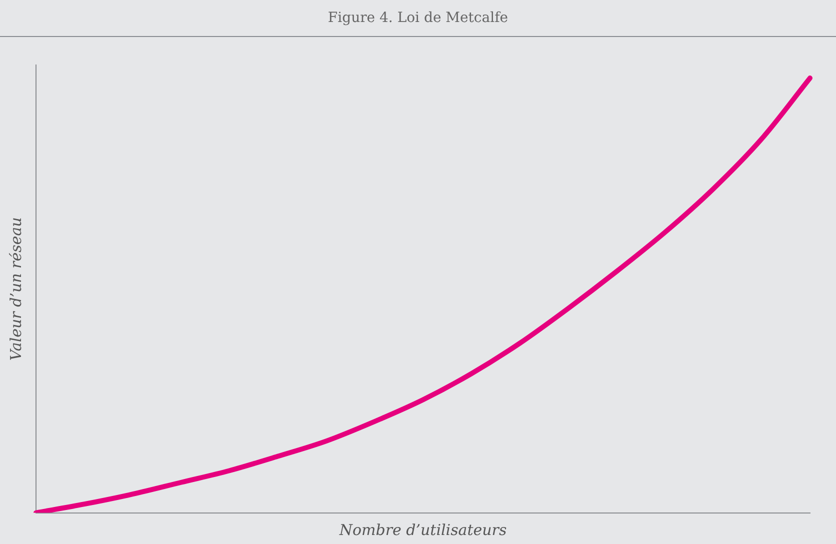 This screenshot has width=836, height=544. What do you see at coordinates (15, 289) in the screenshot?
I see `y-axis-title: Valeur d’un réseau` at bounding box center [15, 289].